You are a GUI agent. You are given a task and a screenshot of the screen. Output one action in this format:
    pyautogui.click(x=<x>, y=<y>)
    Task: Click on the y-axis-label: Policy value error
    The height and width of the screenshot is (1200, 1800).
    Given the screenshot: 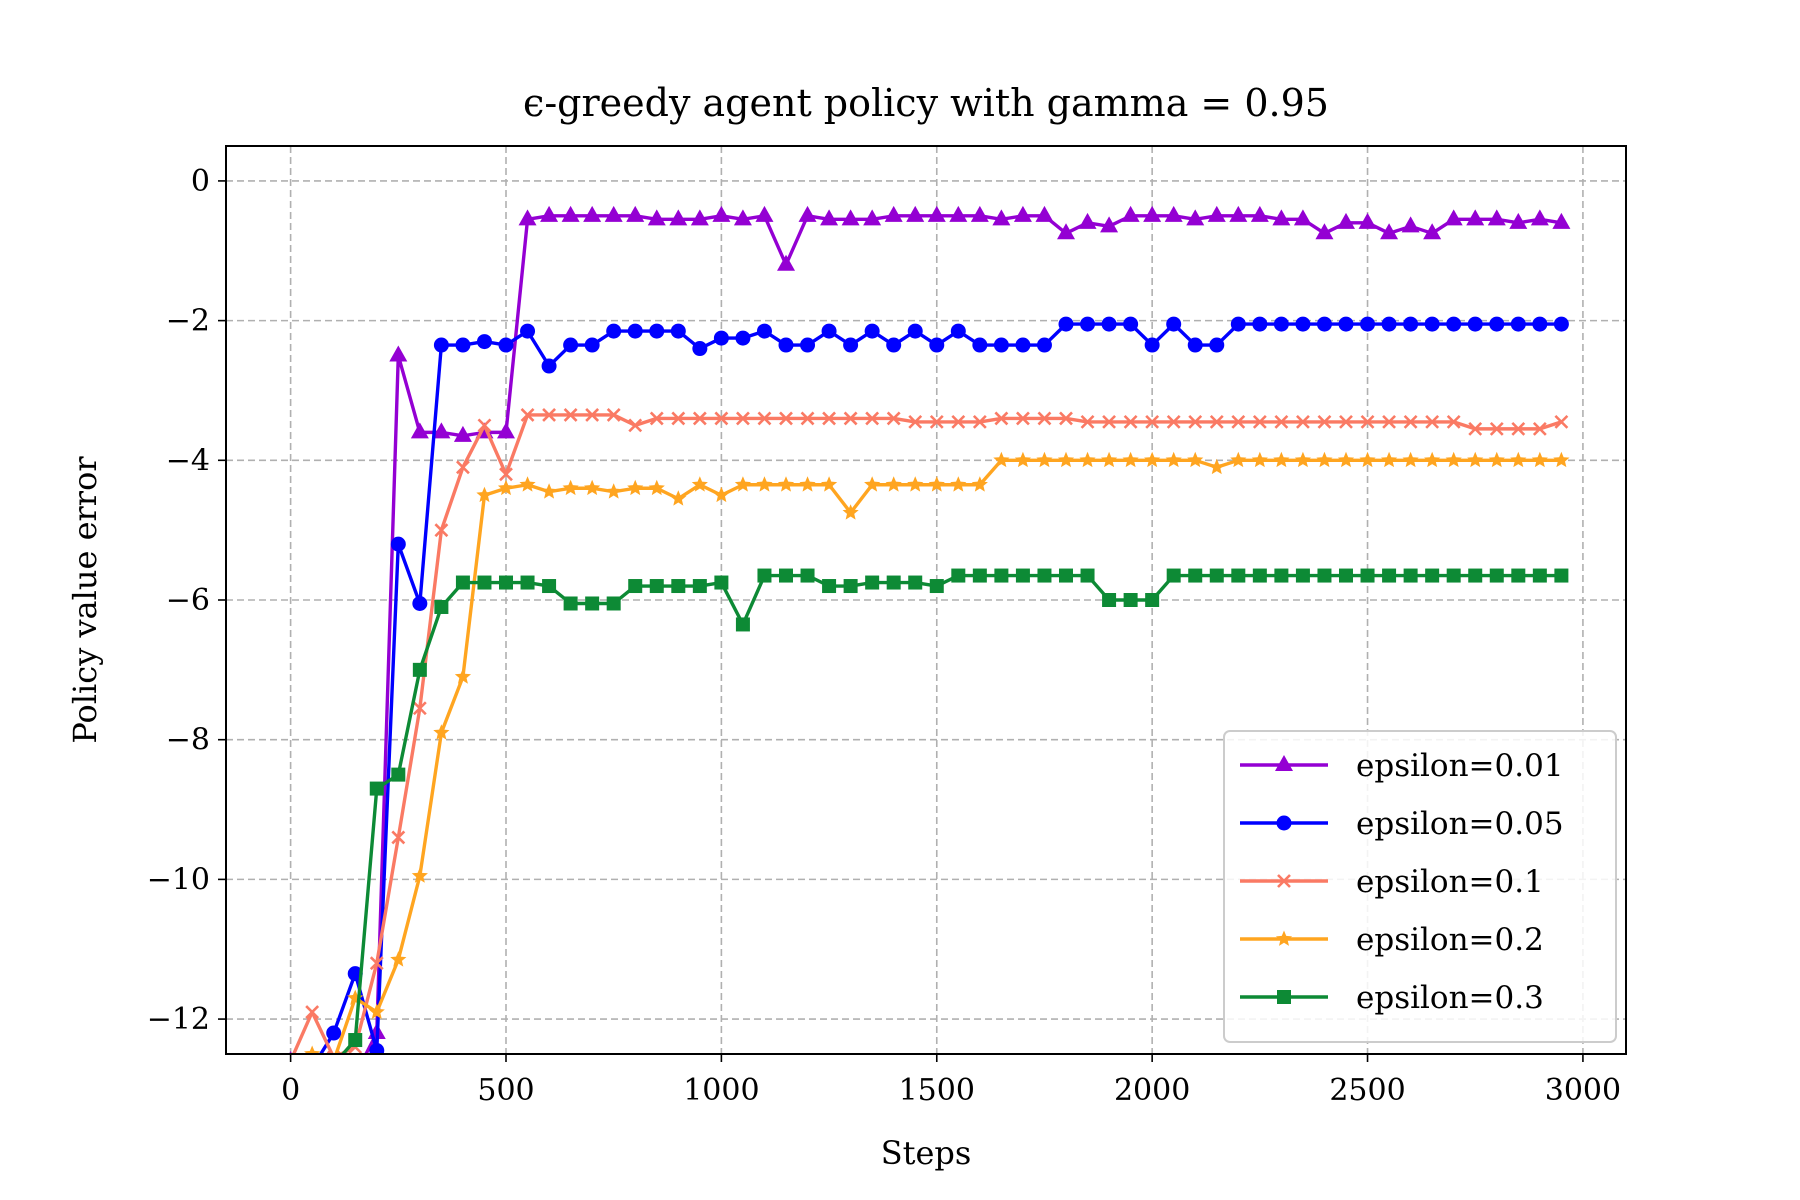 What is the action you would take?
    pyautogui.click(x=85, y=600)
    